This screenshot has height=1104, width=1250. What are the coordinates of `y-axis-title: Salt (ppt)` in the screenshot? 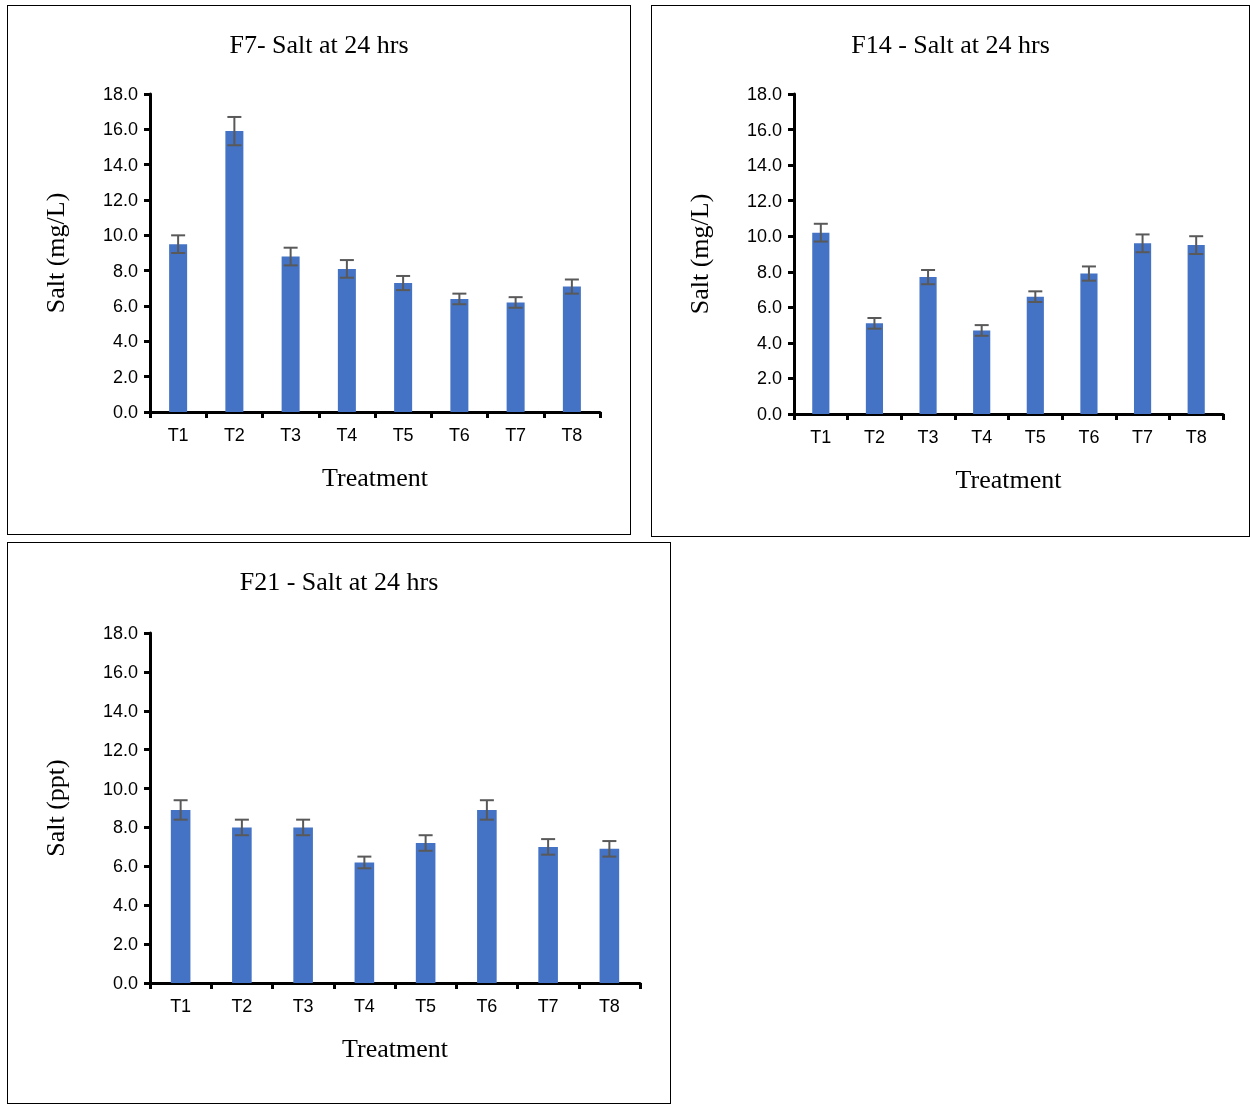 It's located at (55, 808).